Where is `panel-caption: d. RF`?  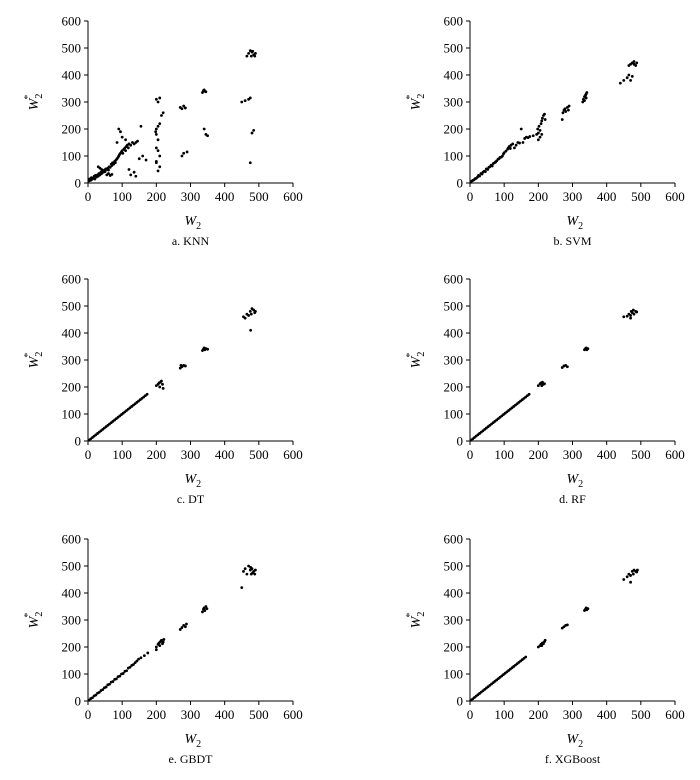 panel-caption: d. RF is located at coordinates (572, 499).